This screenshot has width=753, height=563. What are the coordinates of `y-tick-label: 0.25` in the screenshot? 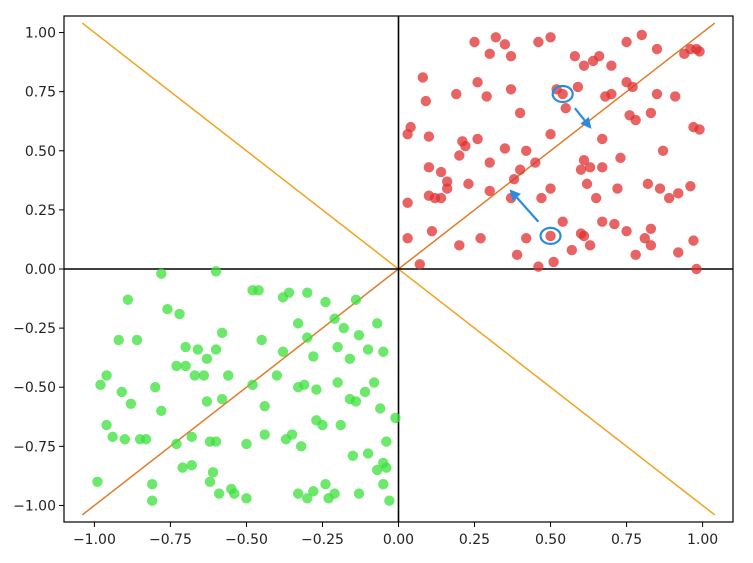 It's located at (40, 211).